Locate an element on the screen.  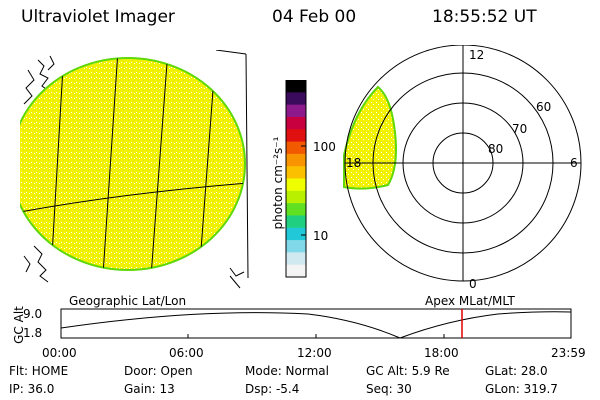
mlt-label-6: 6 is located at coordinates (574, 163).